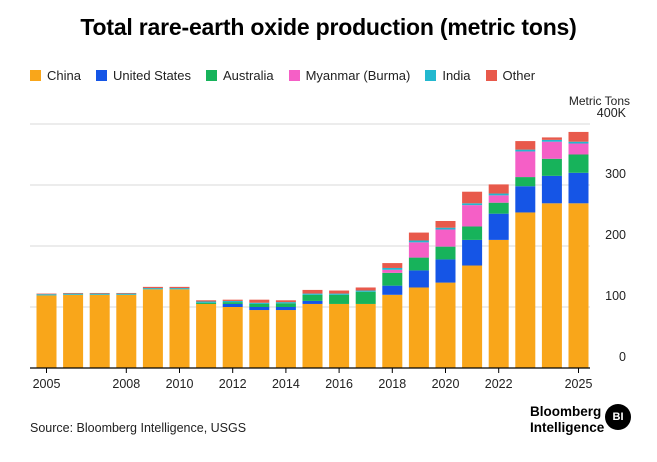  I want to click on legend-label: Myanmar (Burma), so click(358, 75).